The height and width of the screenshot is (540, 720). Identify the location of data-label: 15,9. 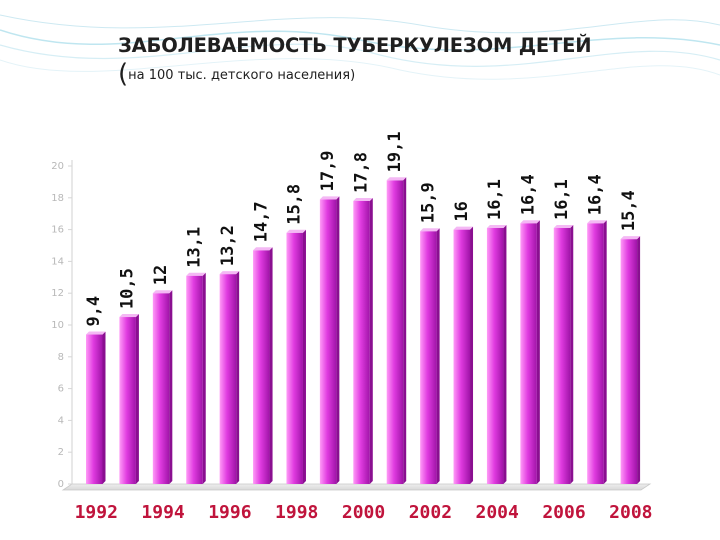
(428, 202).